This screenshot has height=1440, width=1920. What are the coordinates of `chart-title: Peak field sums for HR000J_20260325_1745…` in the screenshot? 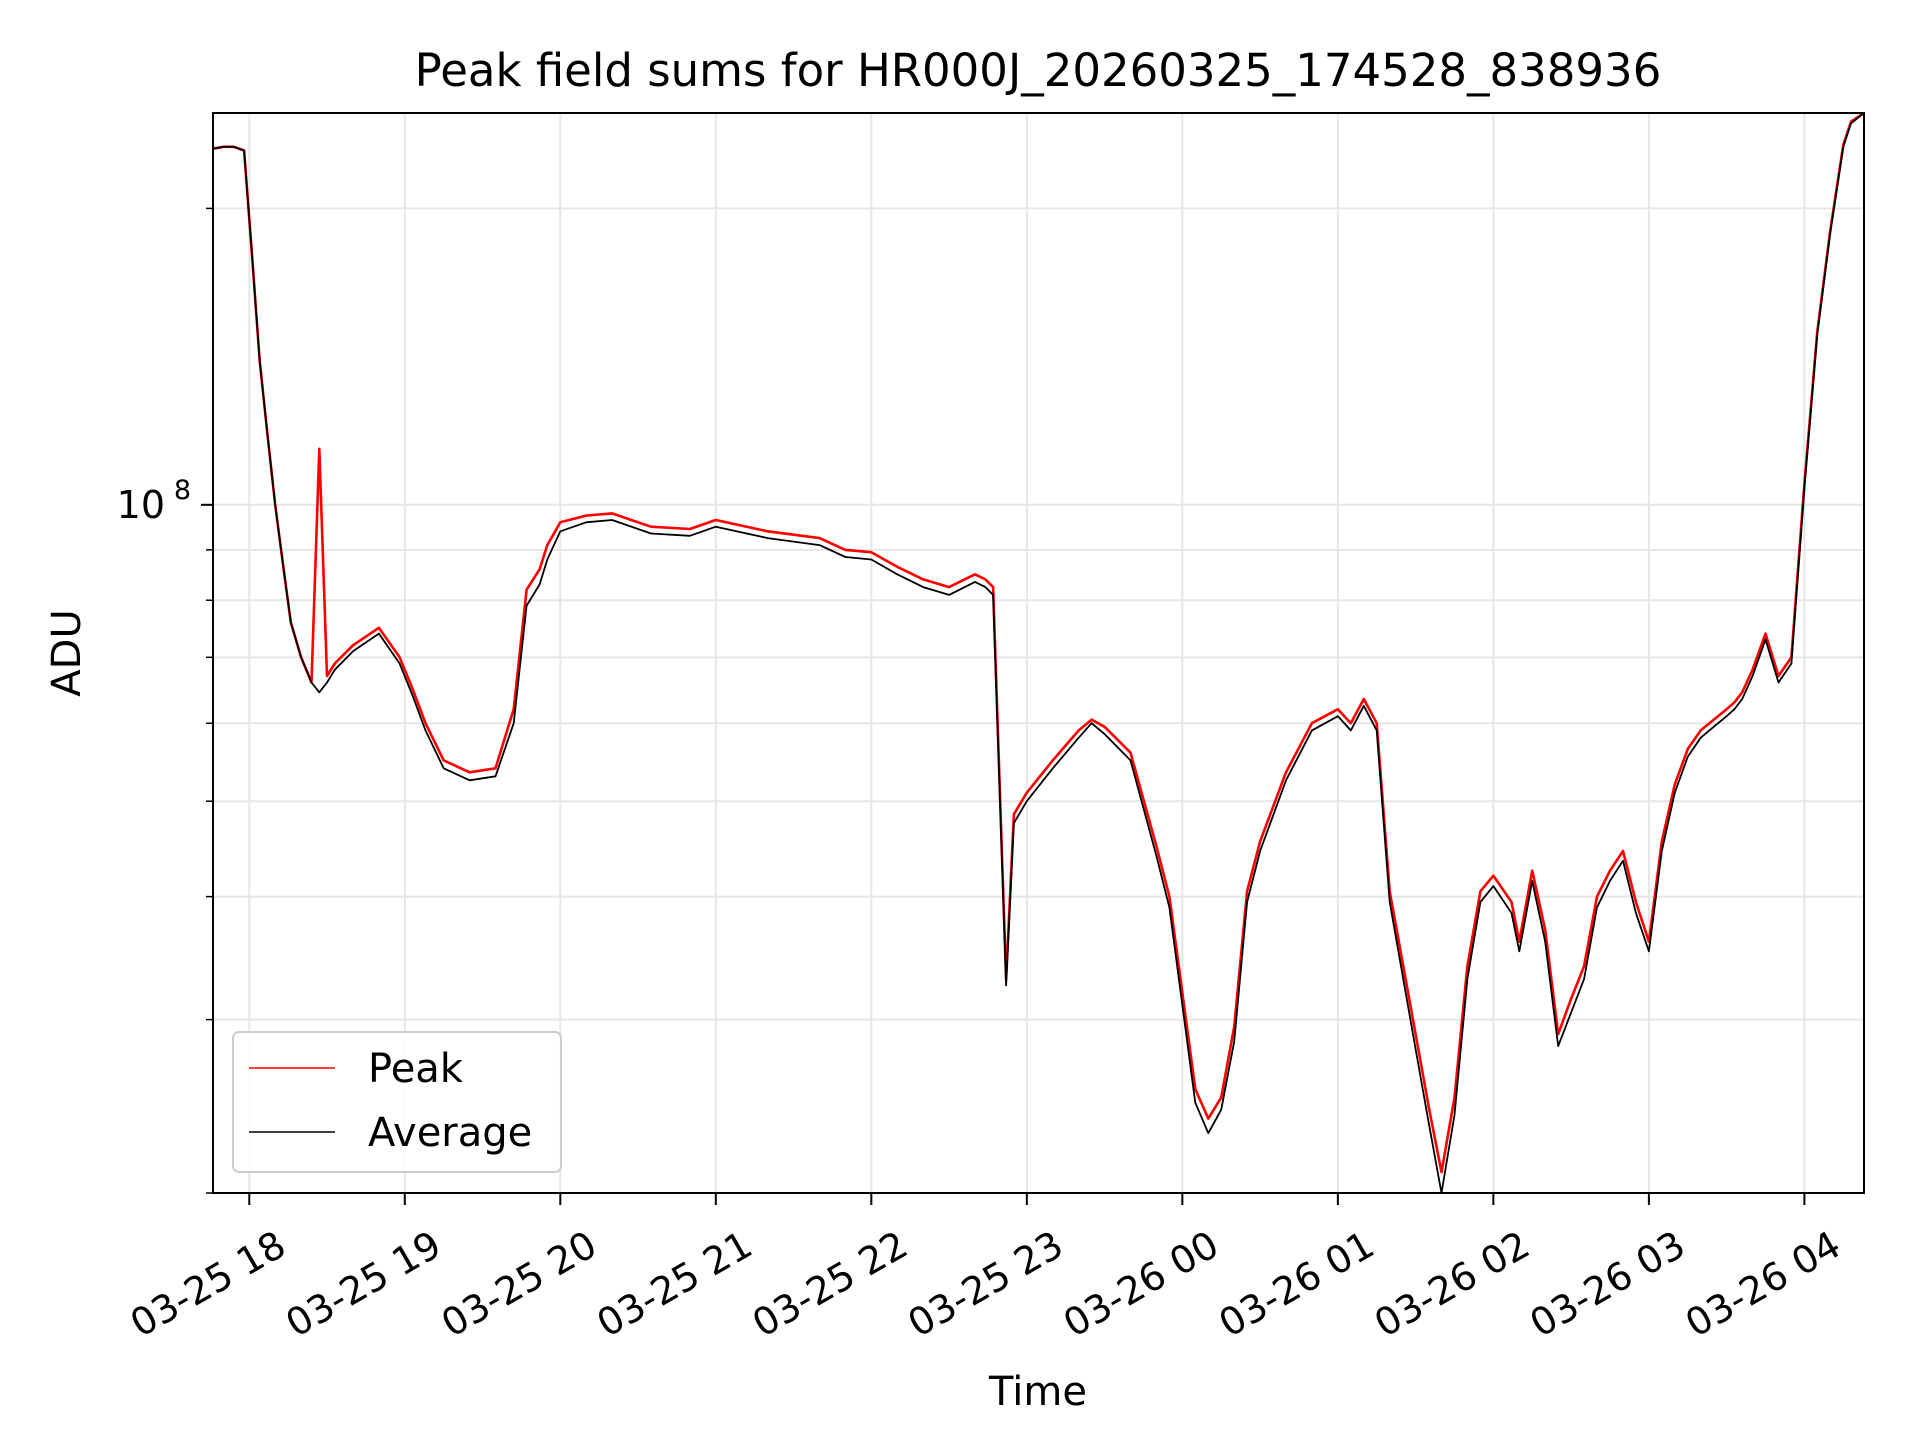 It's located at (1038, 70).